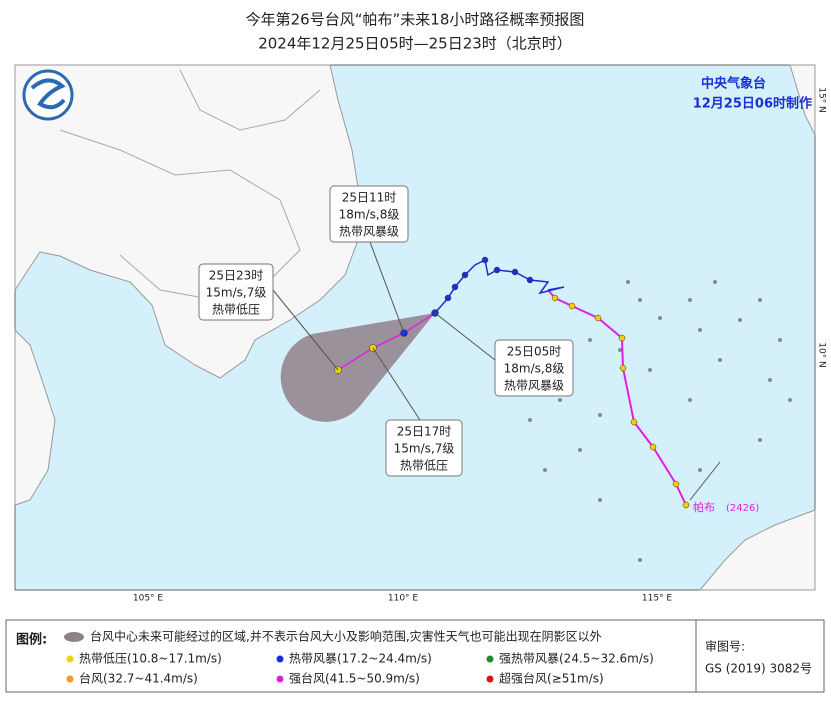 The width and height of the screenshot is (831, 708). Describe the element at coordinates (148, 599) in the screenshot. I see `lon-label: 105° E` at that location.